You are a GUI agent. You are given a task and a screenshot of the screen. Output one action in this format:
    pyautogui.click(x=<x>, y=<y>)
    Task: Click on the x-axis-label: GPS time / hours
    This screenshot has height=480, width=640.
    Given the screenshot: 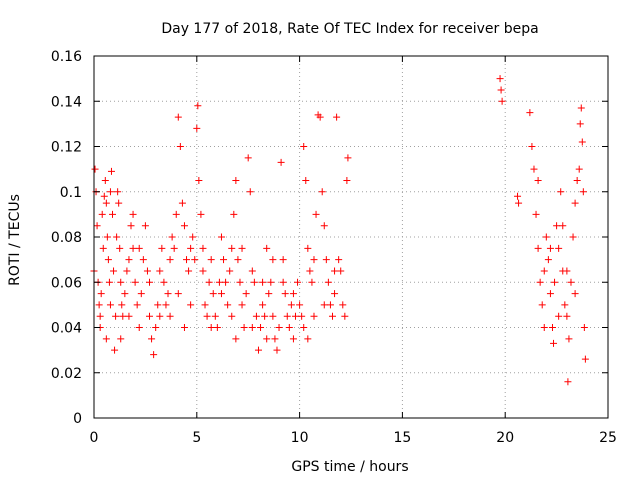 What is the action you would take?
    pyautogui.click(x=349, y=467)
    